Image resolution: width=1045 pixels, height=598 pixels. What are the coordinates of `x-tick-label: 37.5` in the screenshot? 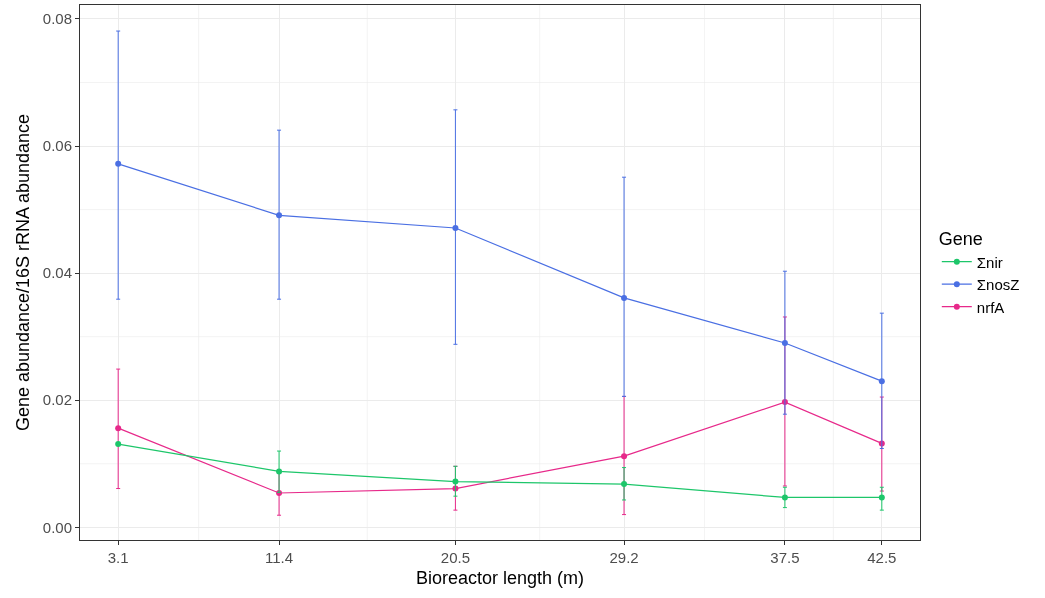 It's located at (785, 557).